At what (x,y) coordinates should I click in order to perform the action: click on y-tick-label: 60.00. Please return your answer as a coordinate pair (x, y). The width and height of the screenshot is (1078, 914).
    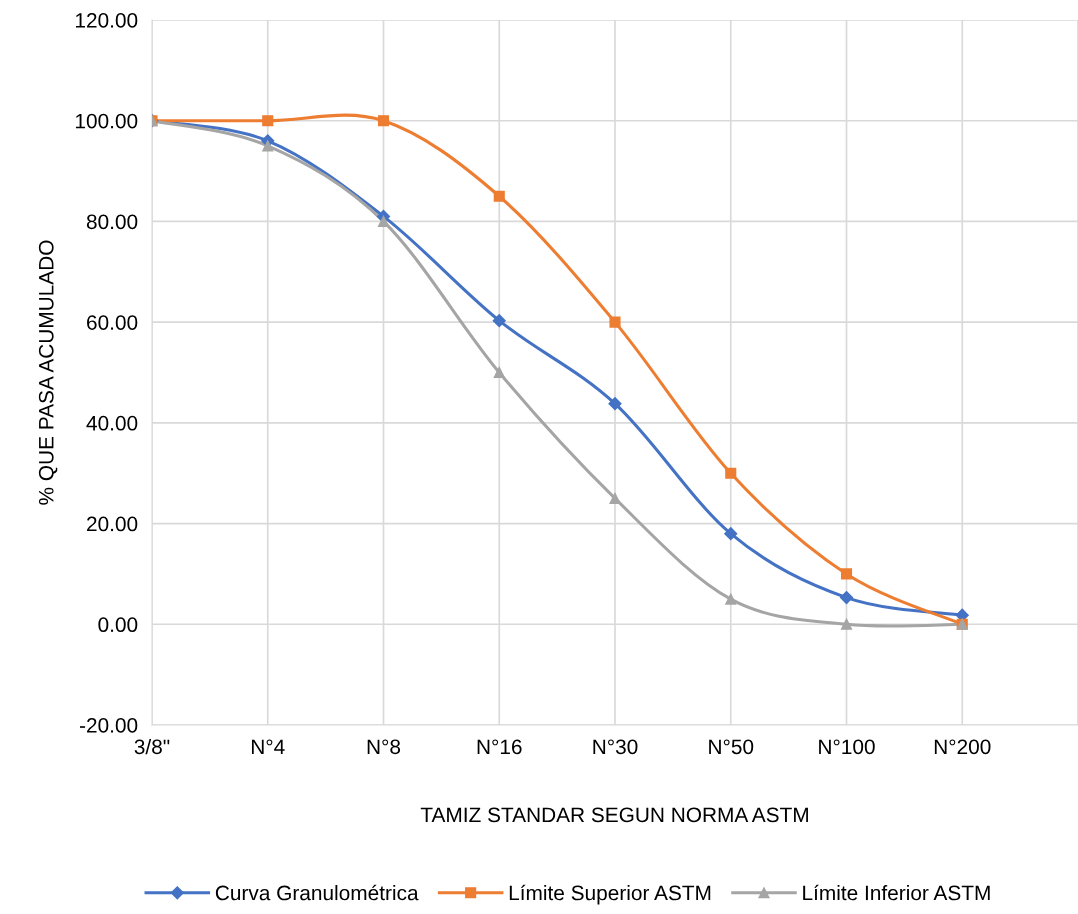
    Looking at the image, I should click on (112, 322).